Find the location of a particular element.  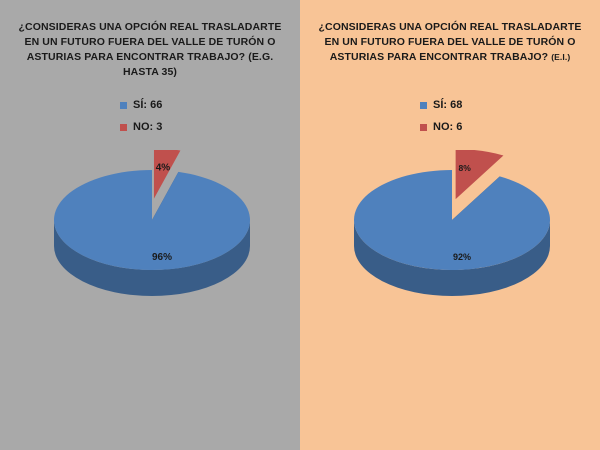

legend-item-no: NO: 3 is located at coordinates (141, 127).